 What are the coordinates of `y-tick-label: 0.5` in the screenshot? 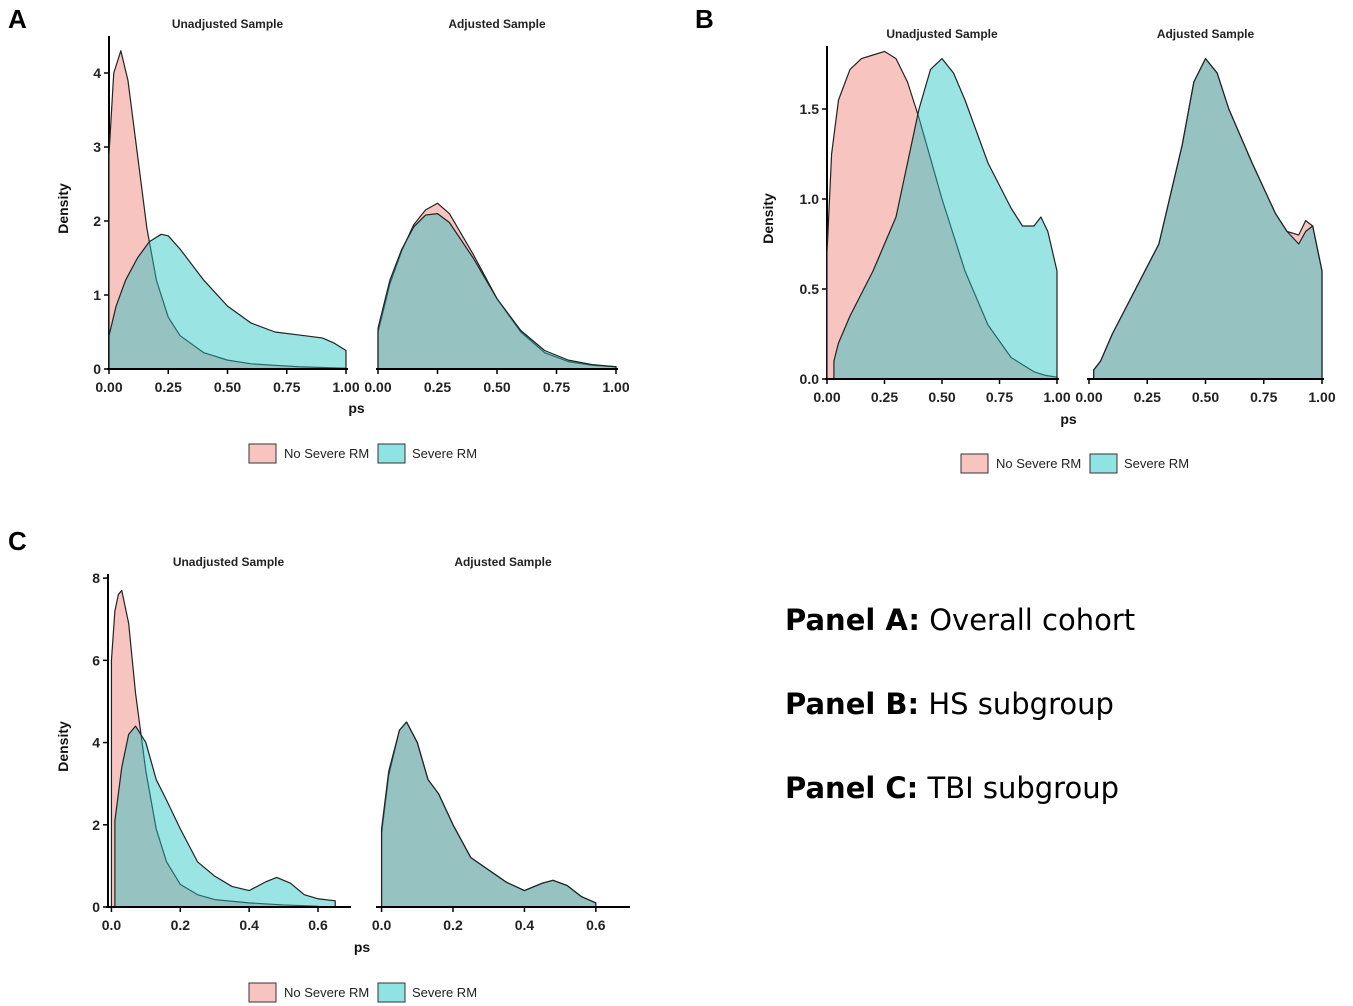 It's located at (810, 289).